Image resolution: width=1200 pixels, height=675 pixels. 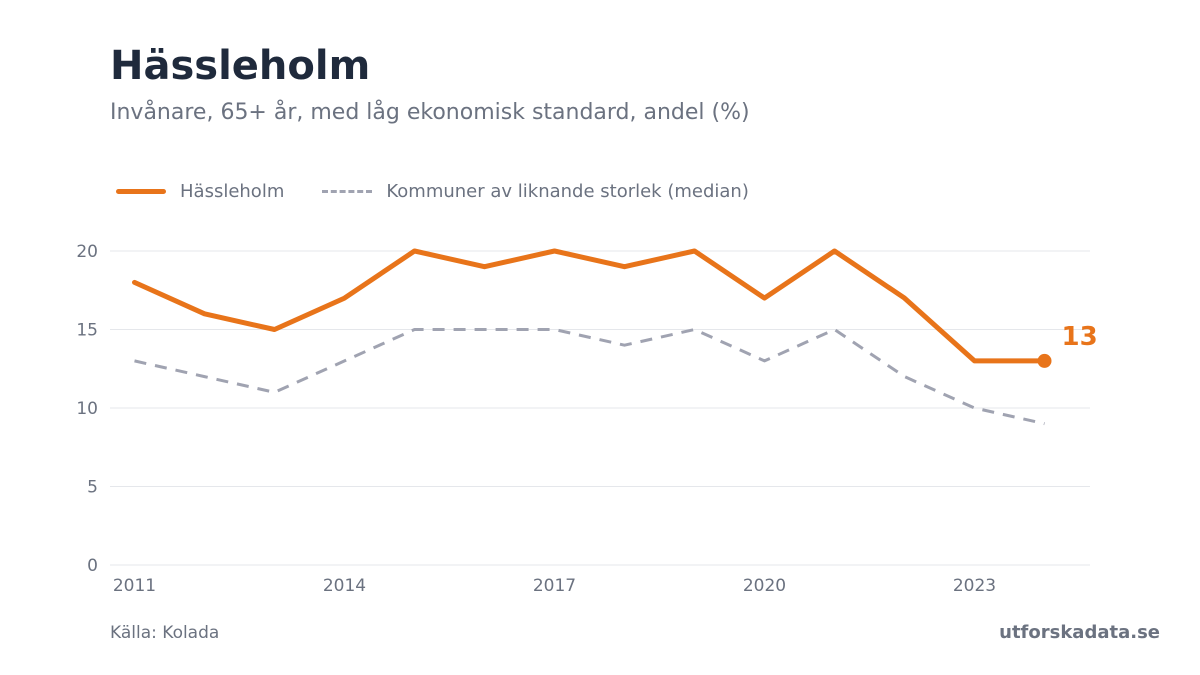 I want to click on x-tick-label: 2020, so click(x=764, y=586).